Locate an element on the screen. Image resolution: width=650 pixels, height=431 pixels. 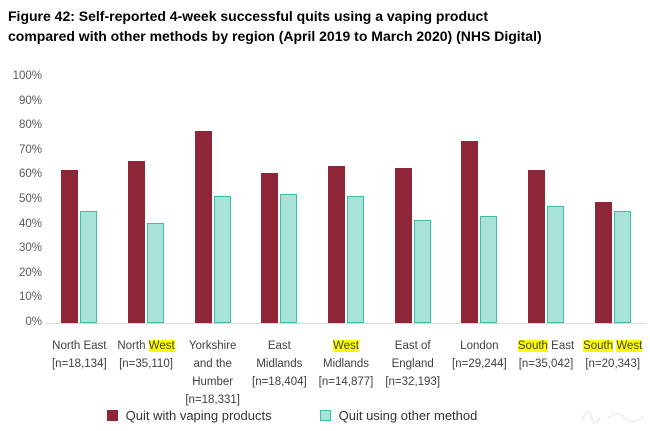
y-axis-tick-label: 10% is located at coordinates (30, 297).